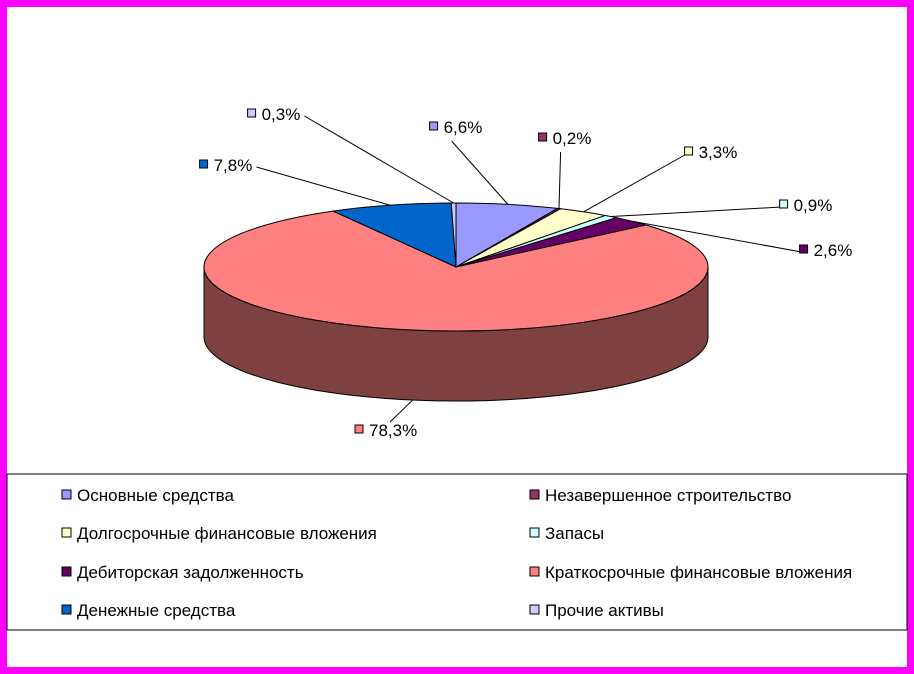  Describe the element at coordinates (227, 533) in the screenshot. I see `legend-entry-2: Долгосрочные финансовые вложения` at that location.